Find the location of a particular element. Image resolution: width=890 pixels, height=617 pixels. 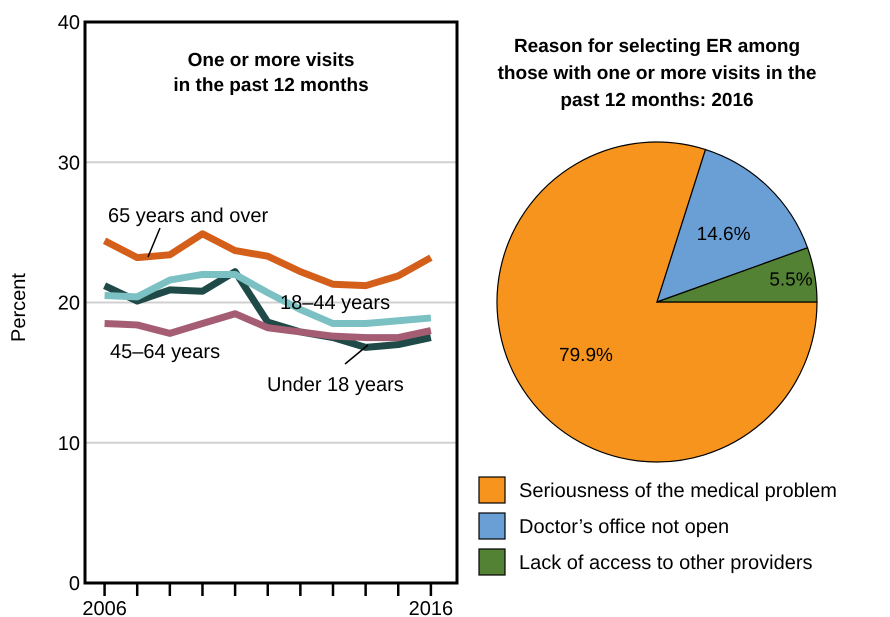

data-label: 79.9% is located at coordinates (586, 355).